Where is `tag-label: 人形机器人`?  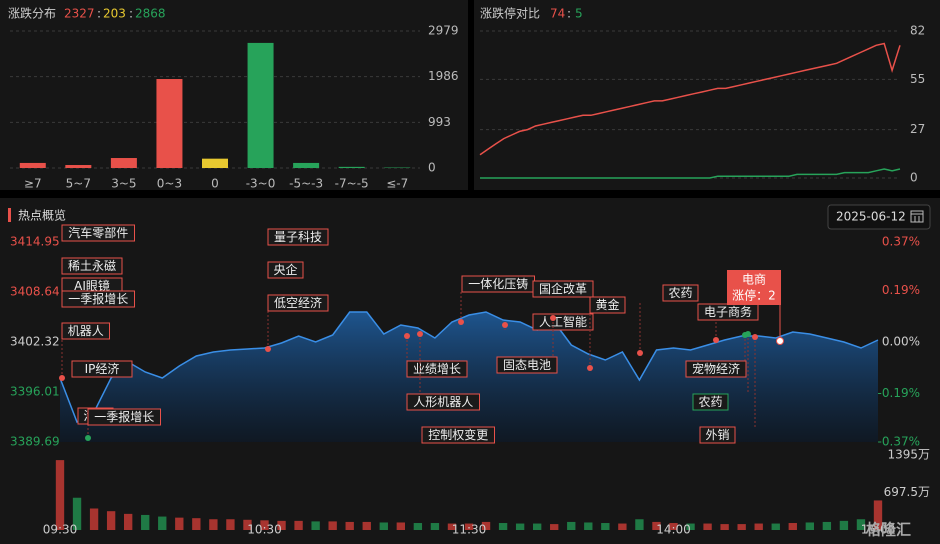
tag-label: 人形机器人 is located at coordinates (443, 402).